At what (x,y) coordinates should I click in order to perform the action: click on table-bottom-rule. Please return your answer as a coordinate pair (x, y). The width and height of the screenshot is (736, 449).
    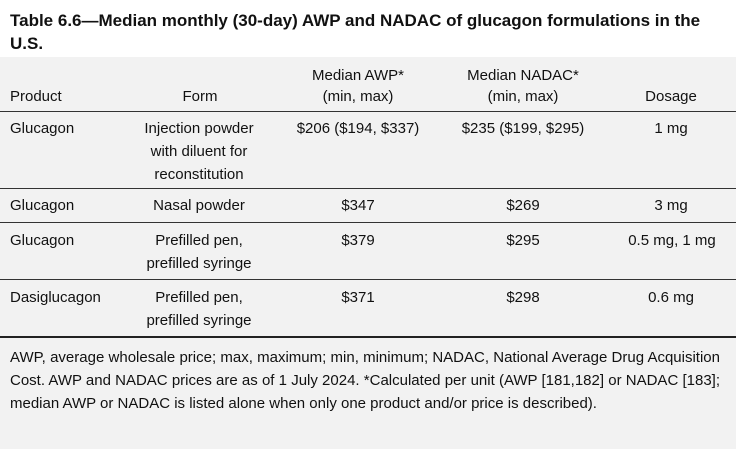
    Looking at the image, I should click on (368, 337).